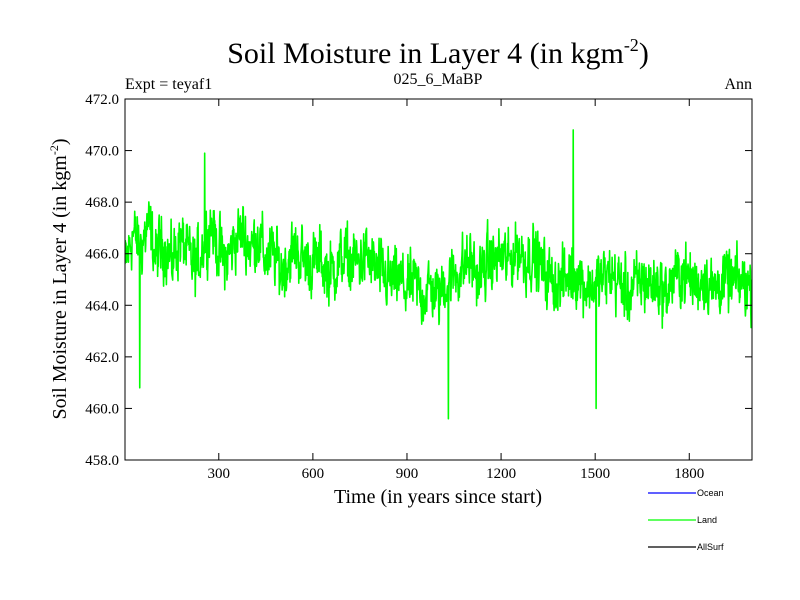 The image size is (800, 600). I want to click on x-tick-label: 1500, so click(595, 474).